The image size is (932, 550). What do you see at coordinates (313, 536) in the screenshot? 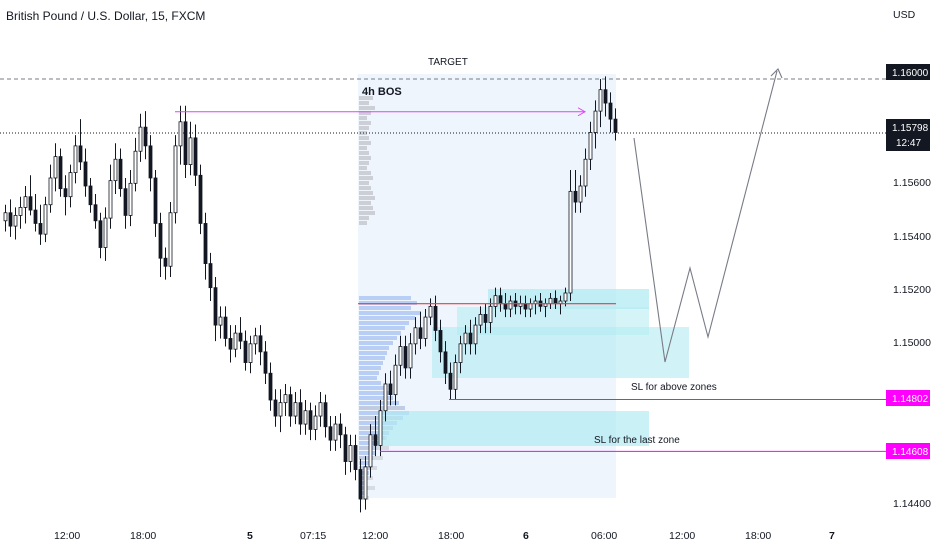
I see `time-tick: 07:15` at bounding box center [313, 536].